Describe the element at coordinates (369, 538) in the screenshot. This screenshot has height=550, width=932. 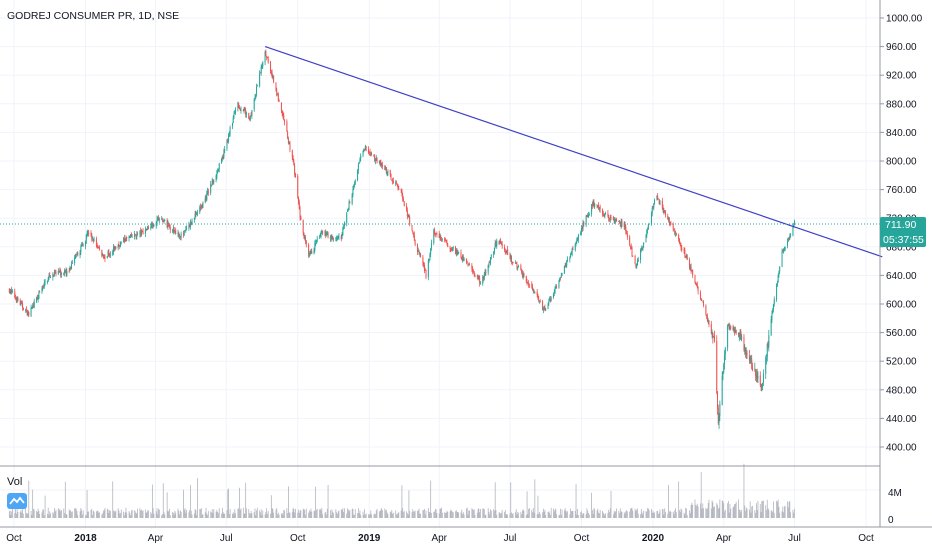
I see `time-axis-tick: 2019` at that location.